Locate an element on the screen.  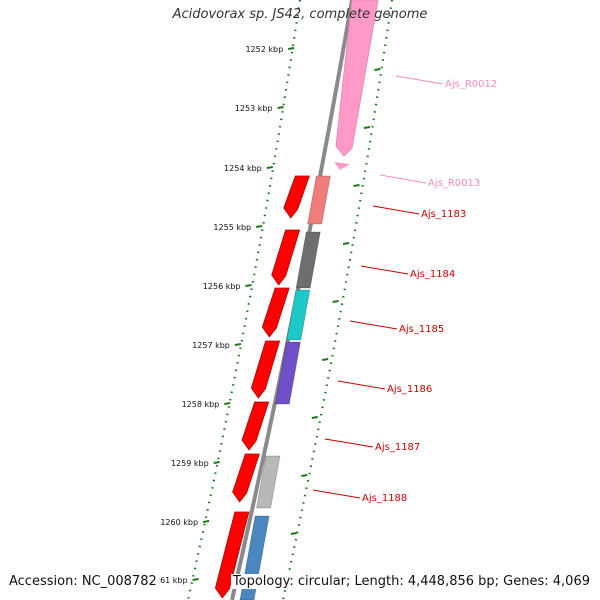
kbp-label: 1256 kbp is located at coordinates (222, 286).